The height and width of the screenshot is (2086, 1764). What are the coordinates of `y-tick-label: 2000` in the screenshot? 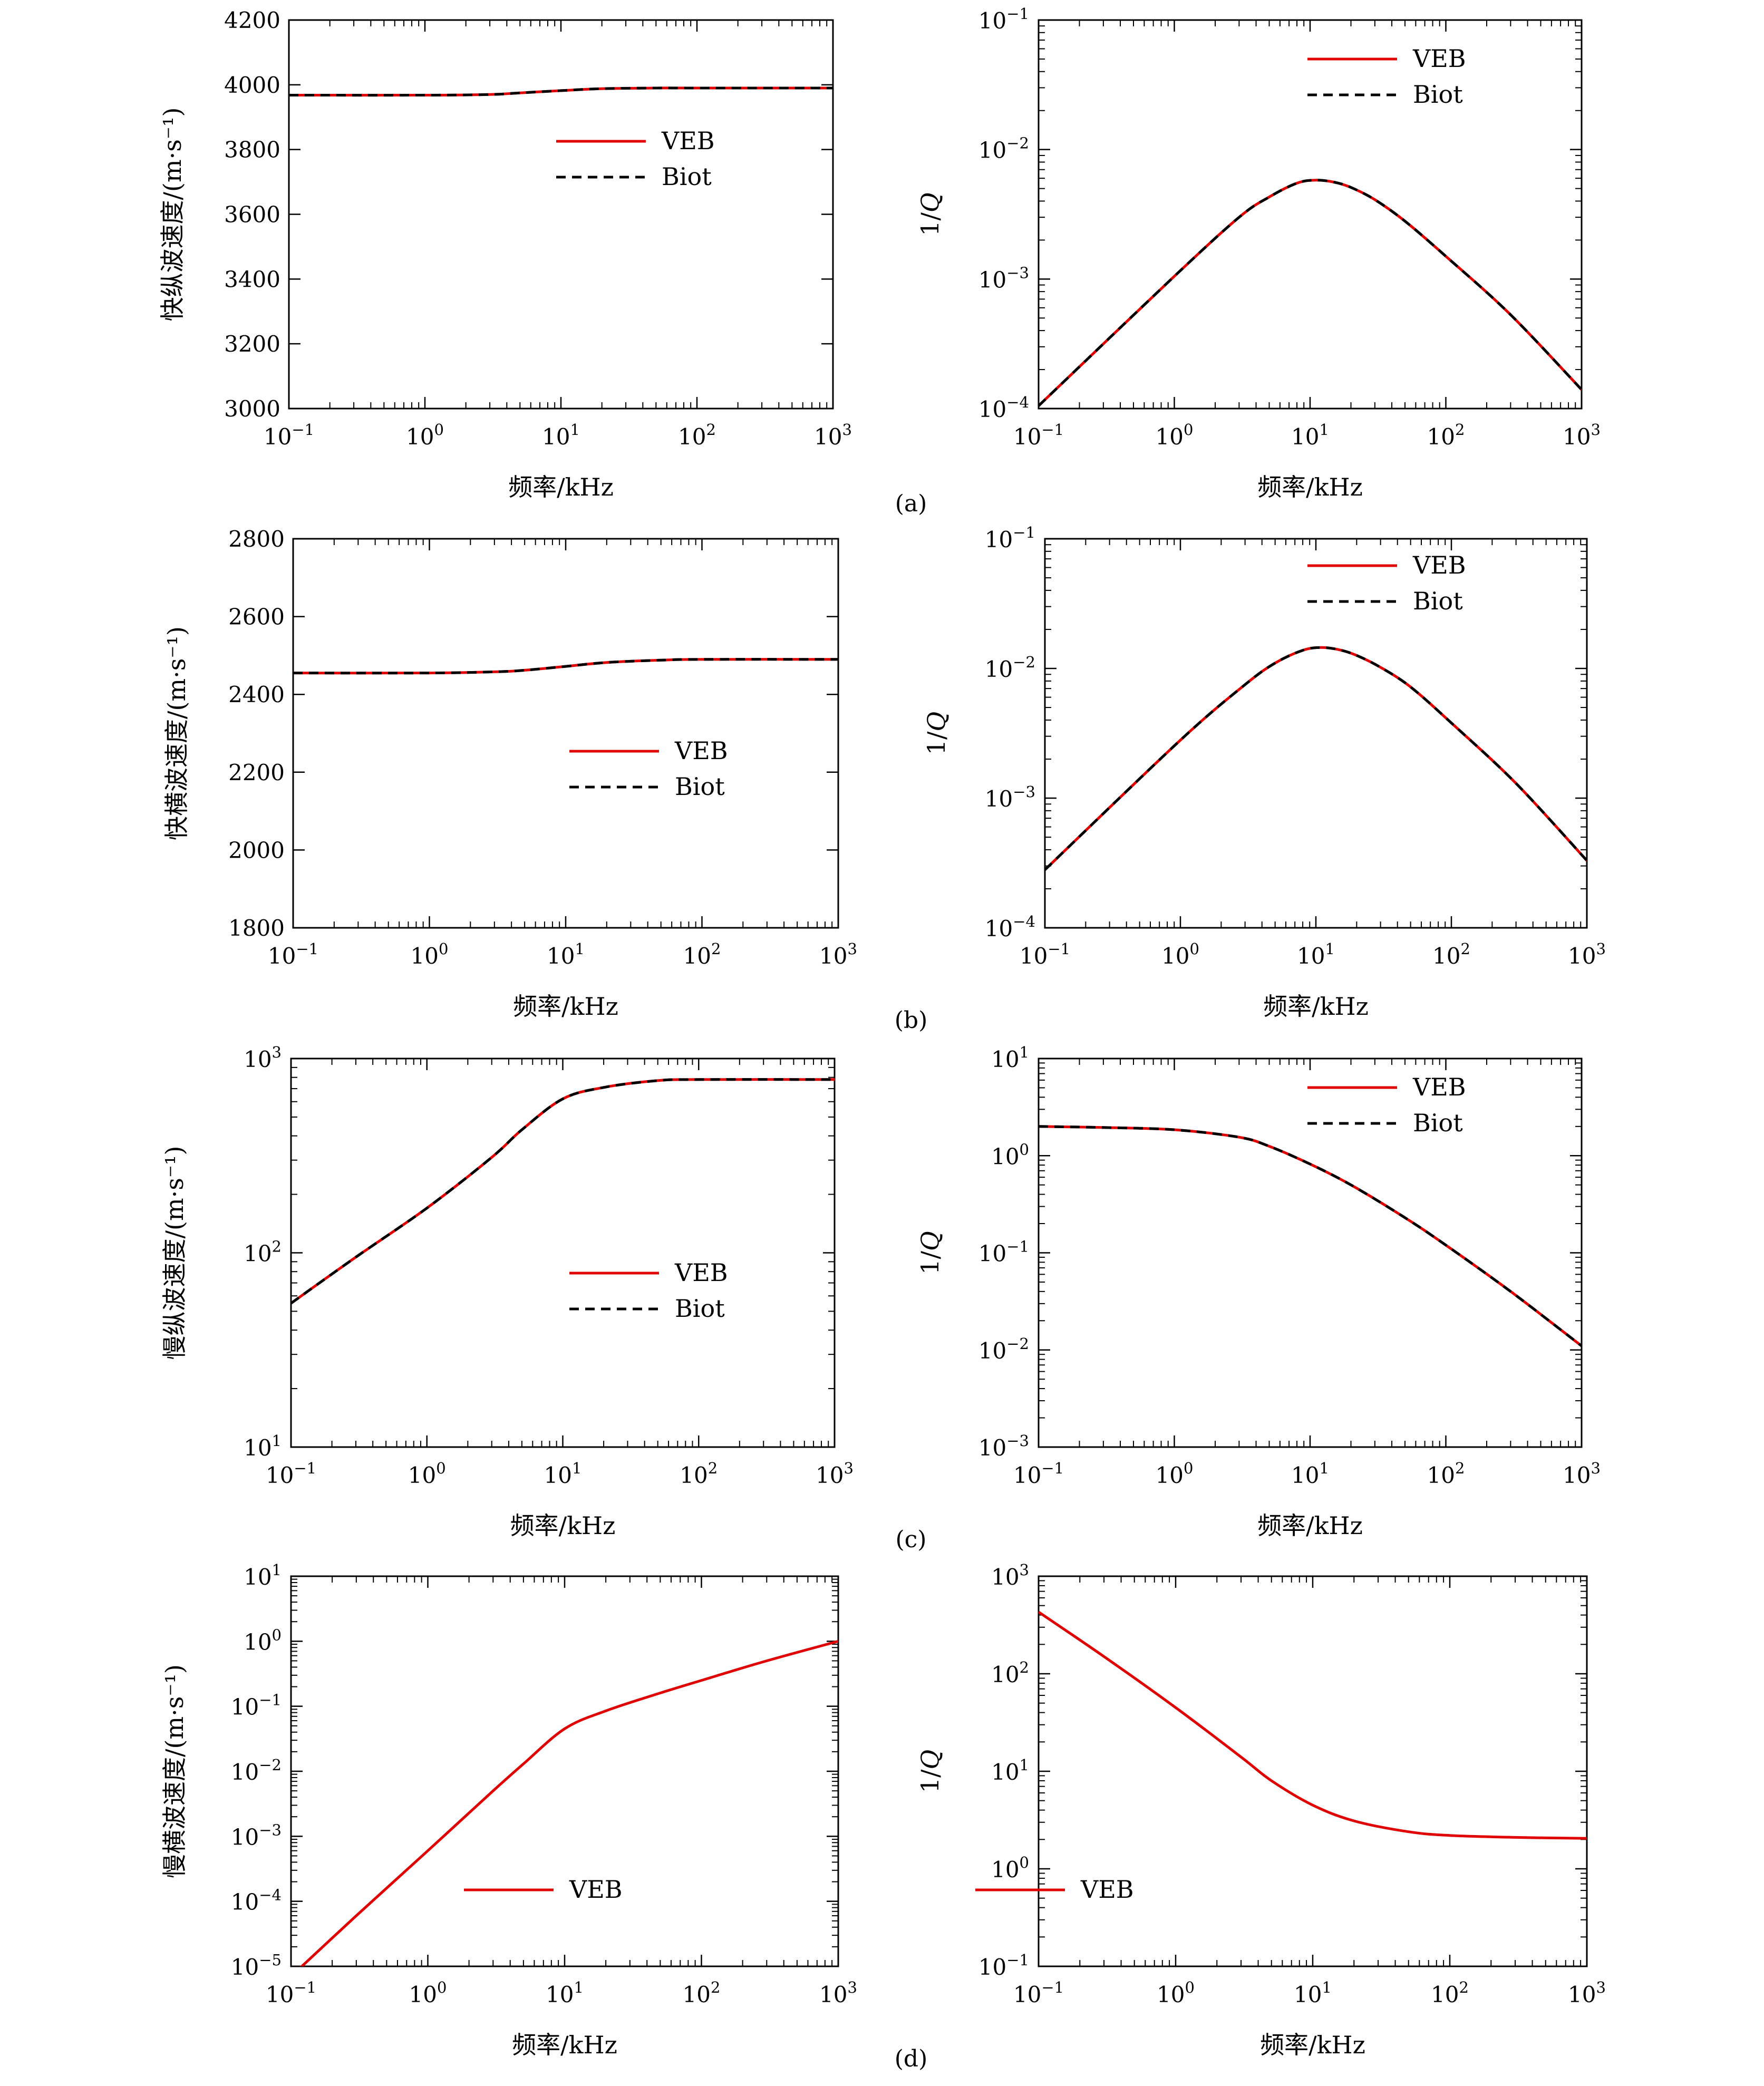 It's located at (256, 850).